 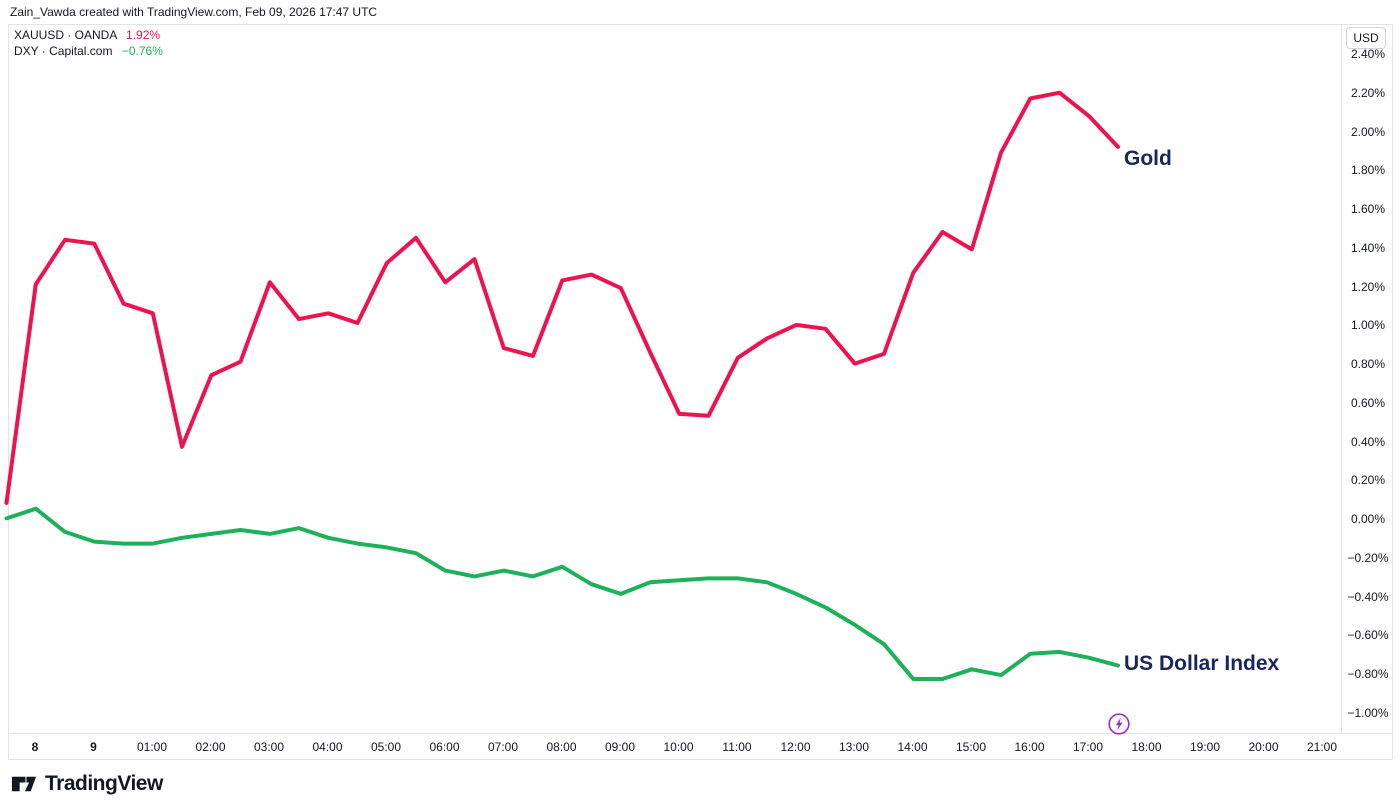 What do you see at coordinates (386, 747) in the screenshot?
I see `time-tick: 05:00` at bounding box center [386, 747].